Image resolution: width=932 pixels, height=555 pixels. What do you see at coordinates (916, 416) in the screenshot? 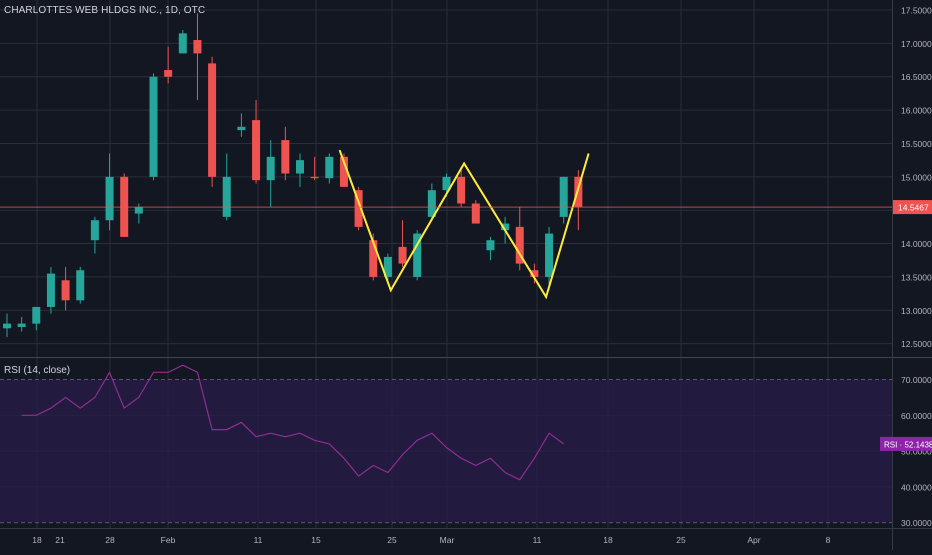
I see `rsi-tick-label: 60.0000` at bounding box center [916, 416].